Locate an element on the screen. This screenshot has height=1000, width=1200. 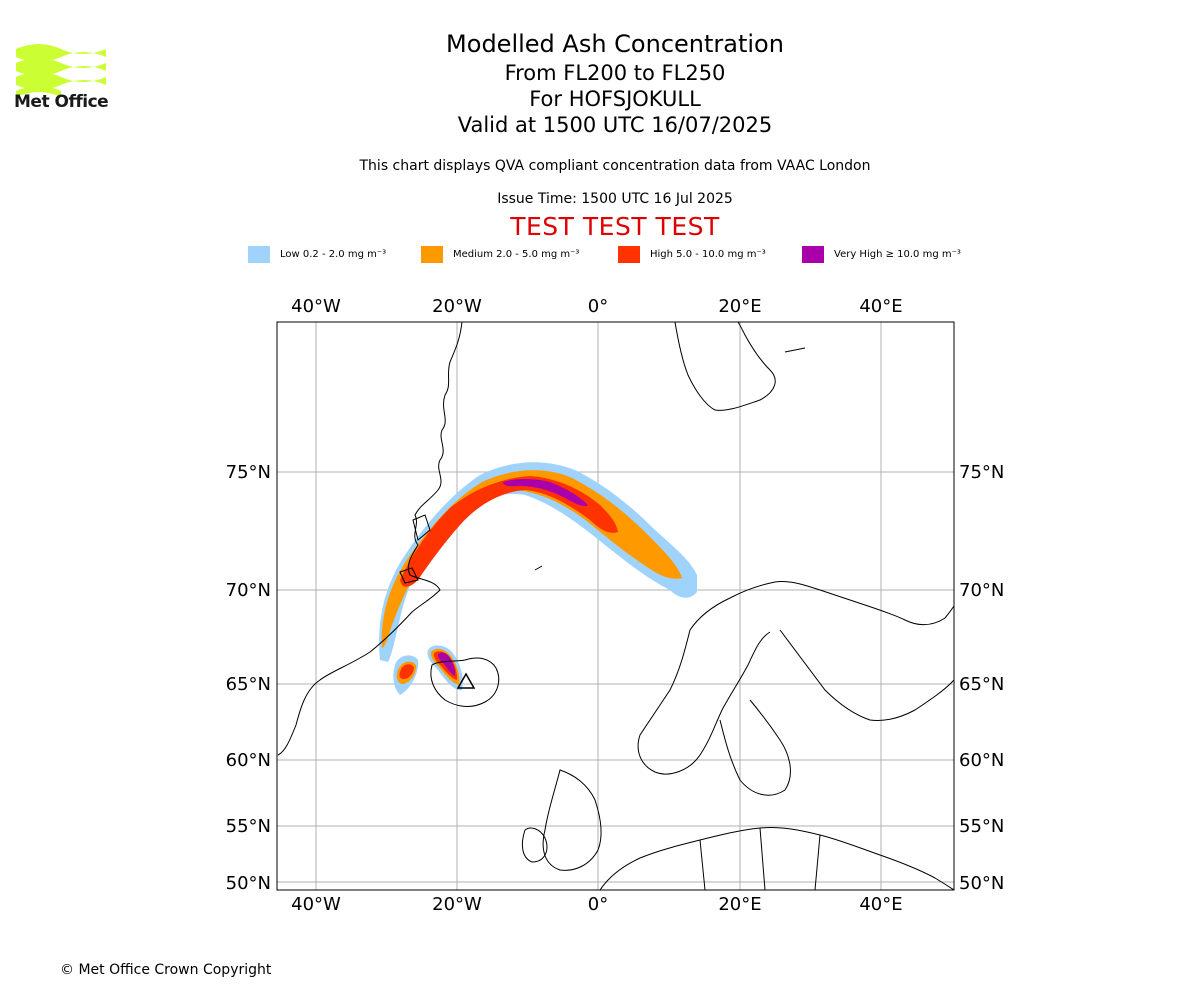
test-banner: TEST TEST TEST is located at coordinates (615, 226).